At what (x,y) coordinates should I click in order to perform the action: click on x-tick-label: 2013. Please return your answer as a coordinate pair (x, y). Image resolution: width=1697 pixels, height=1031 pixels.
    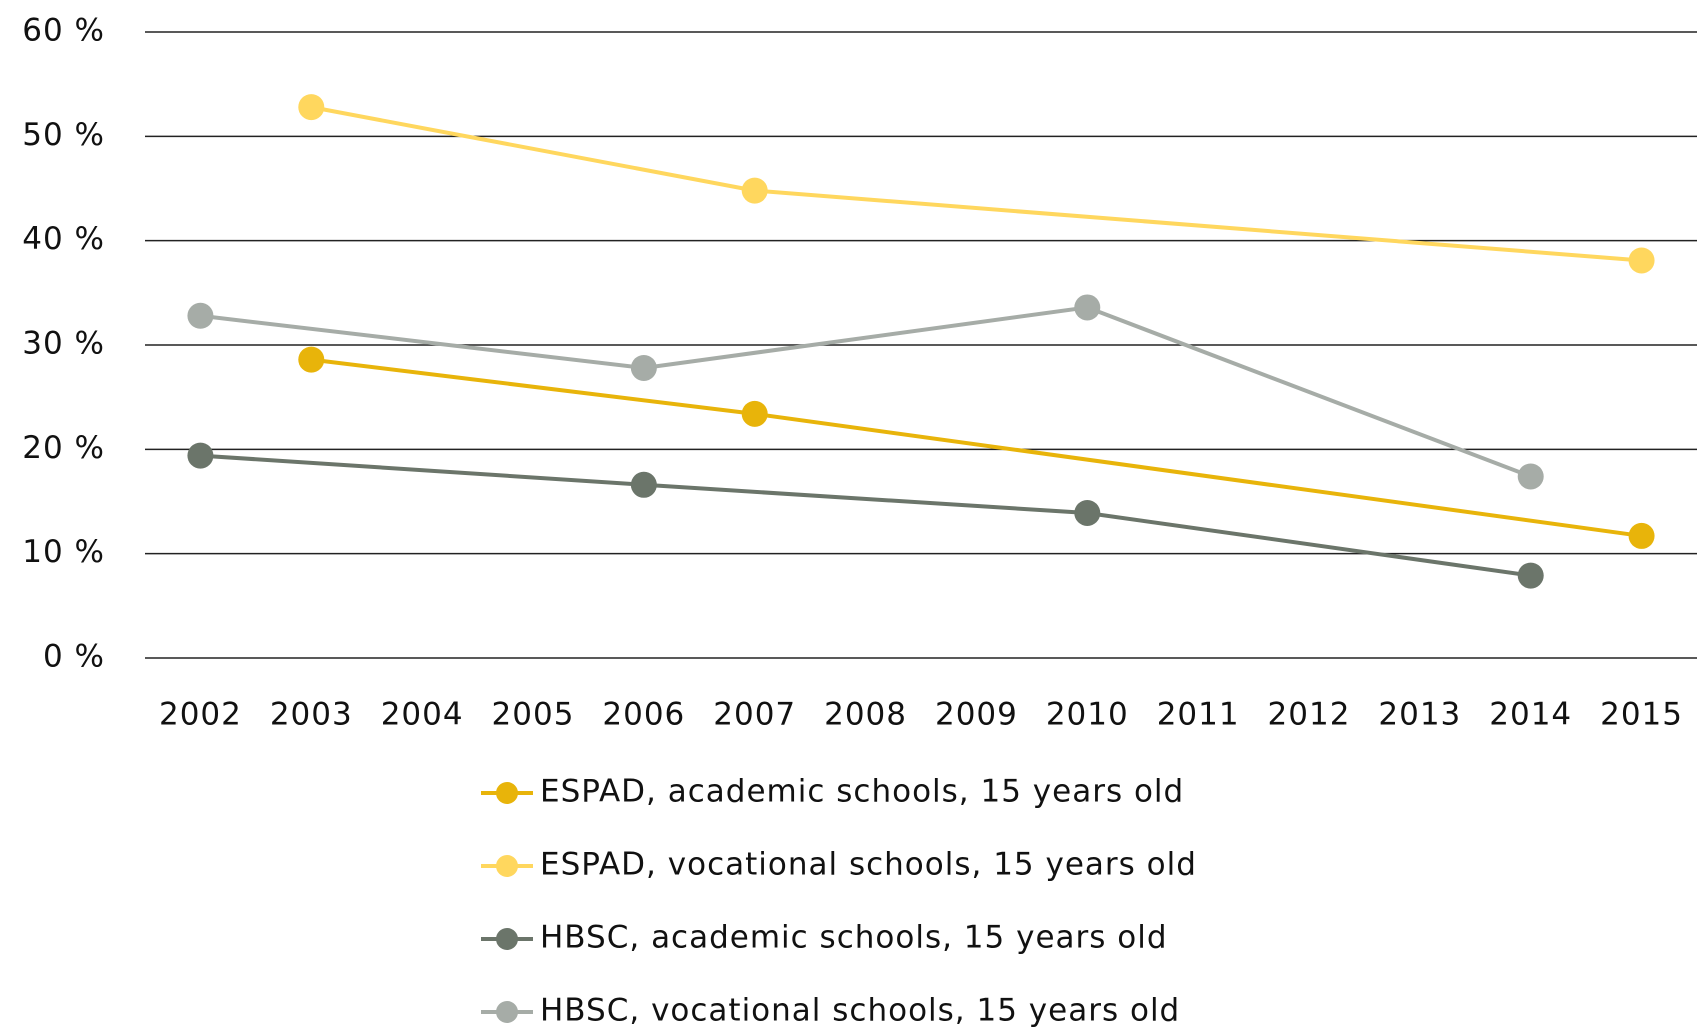
    Looking at the image, I should click on (1419, 715).